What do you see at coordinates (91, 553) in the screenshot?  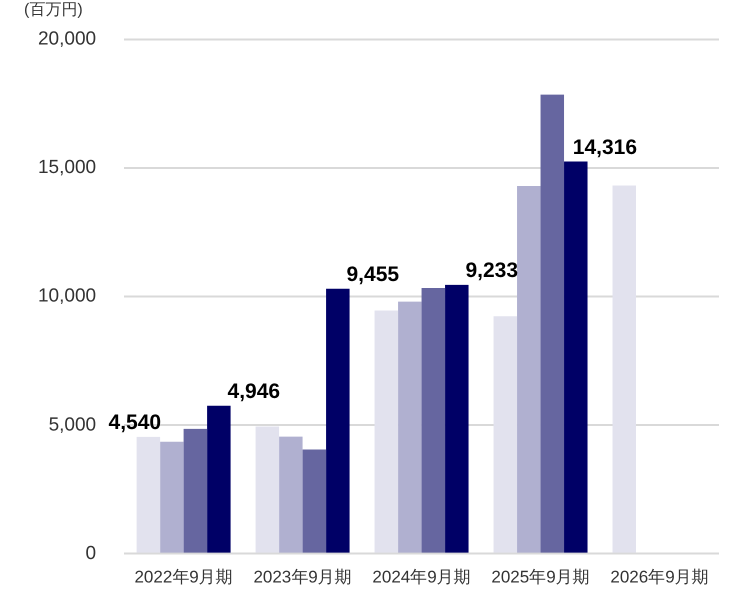 I see `y-tick-label: 0` at bounding box center [91, 553].